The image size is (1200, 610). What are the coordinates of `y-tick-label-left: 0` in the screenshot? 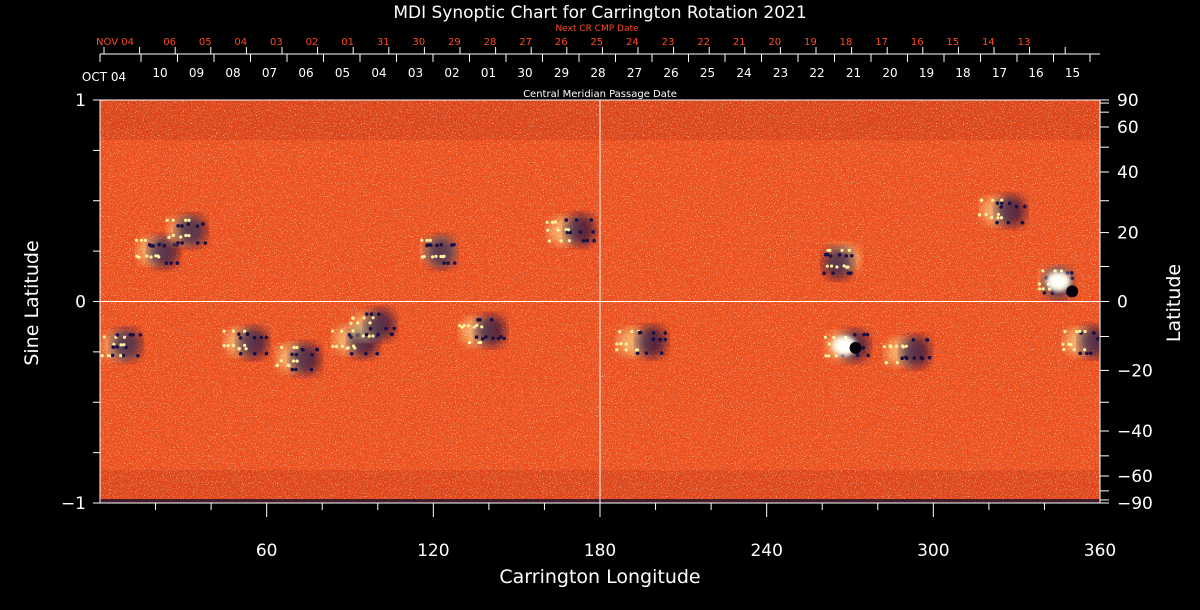 It's located at (80, 303).